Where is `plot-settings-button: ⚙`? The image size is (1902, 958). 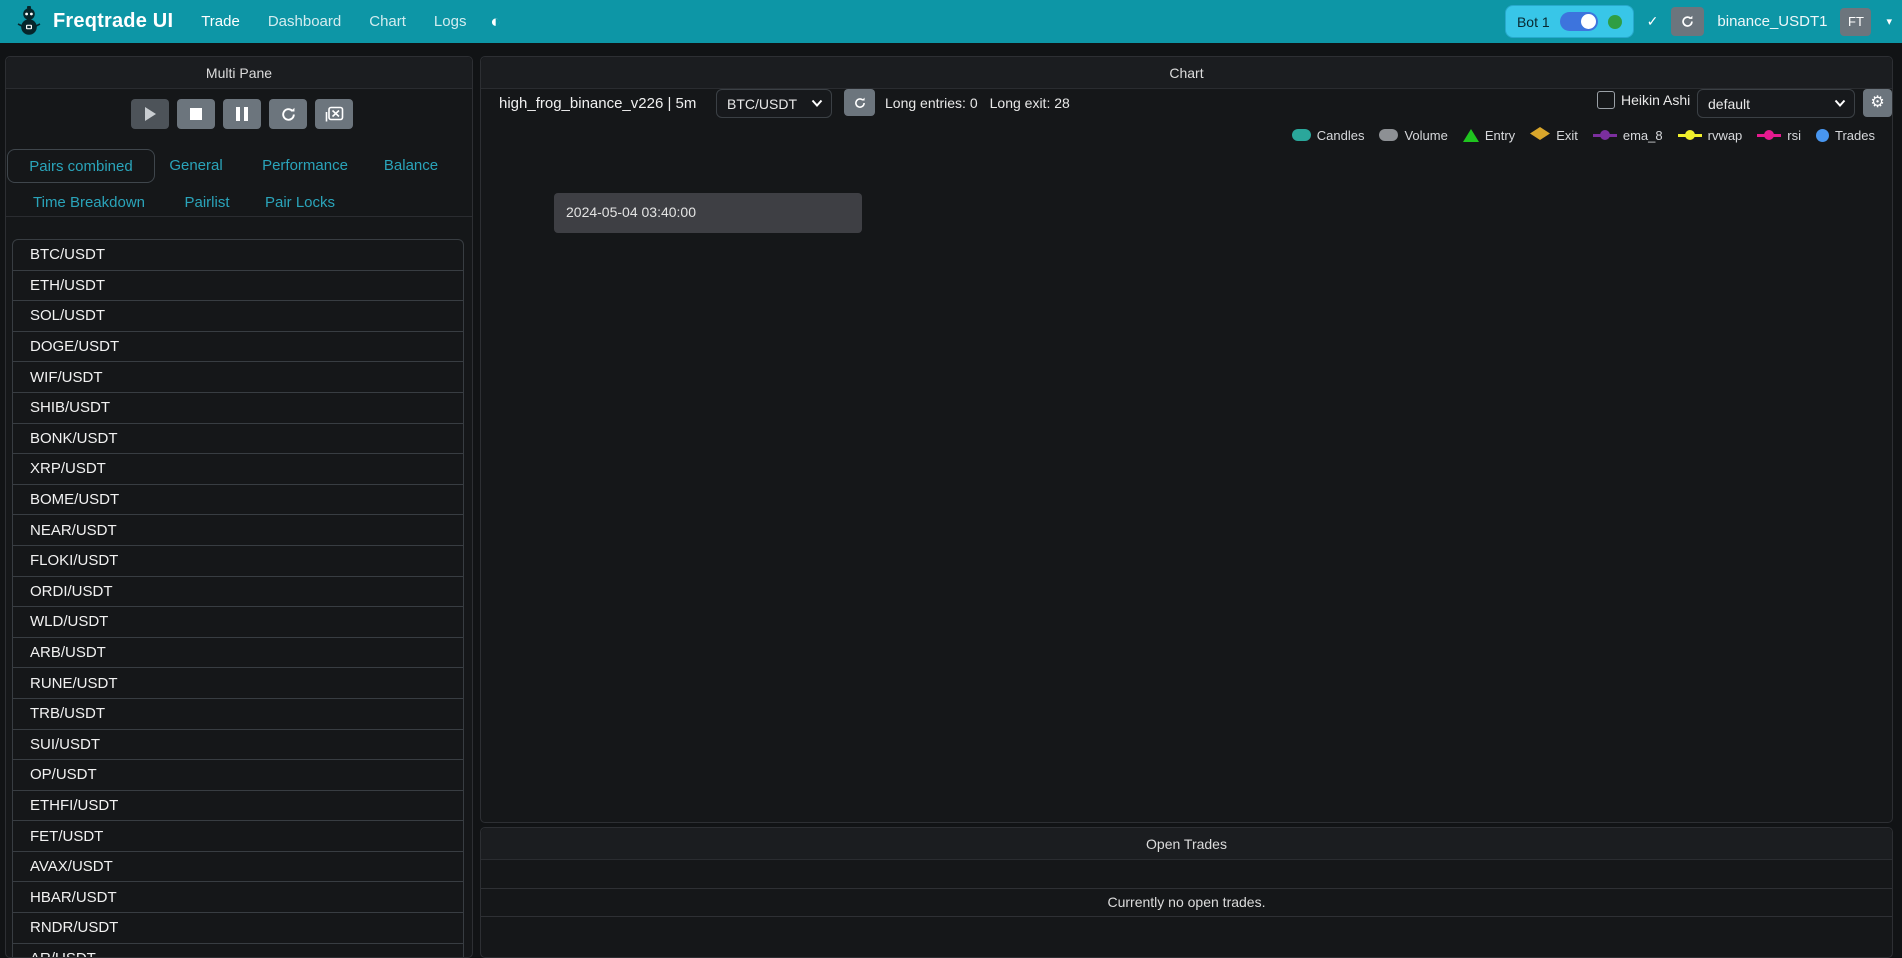
plot-settings-button: ⚙ is located at coordinates (1877, 103).